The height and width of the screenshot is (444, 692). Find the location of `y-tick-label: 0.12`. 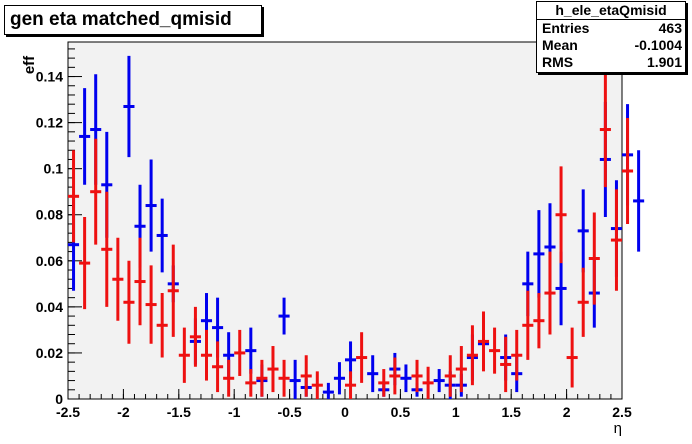

y-tick-label: 0.12 is located at coordinates (49, 123).